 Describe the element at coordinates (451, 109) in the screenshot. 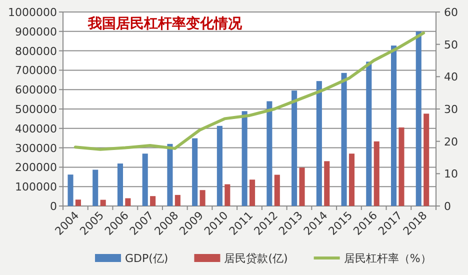

I see `y2-tick-label: 30` at that location.